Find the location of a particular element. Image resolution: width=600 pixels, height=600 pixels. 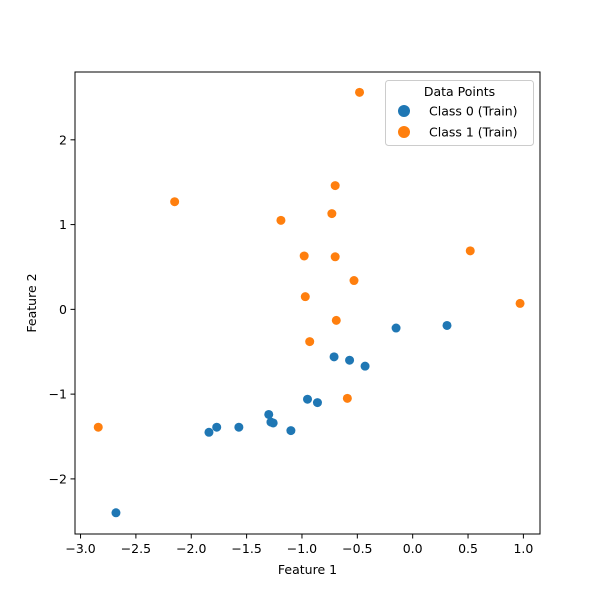

y-tick-label: 0 is located at coordinates (63, 309).